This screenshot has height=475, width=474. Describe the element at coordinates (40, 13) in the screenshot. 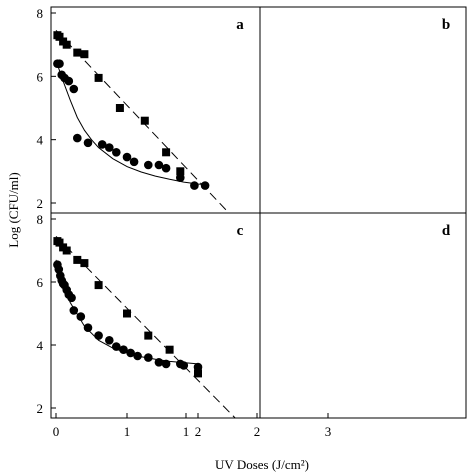

I see `y-tick-label: 8` at that location.